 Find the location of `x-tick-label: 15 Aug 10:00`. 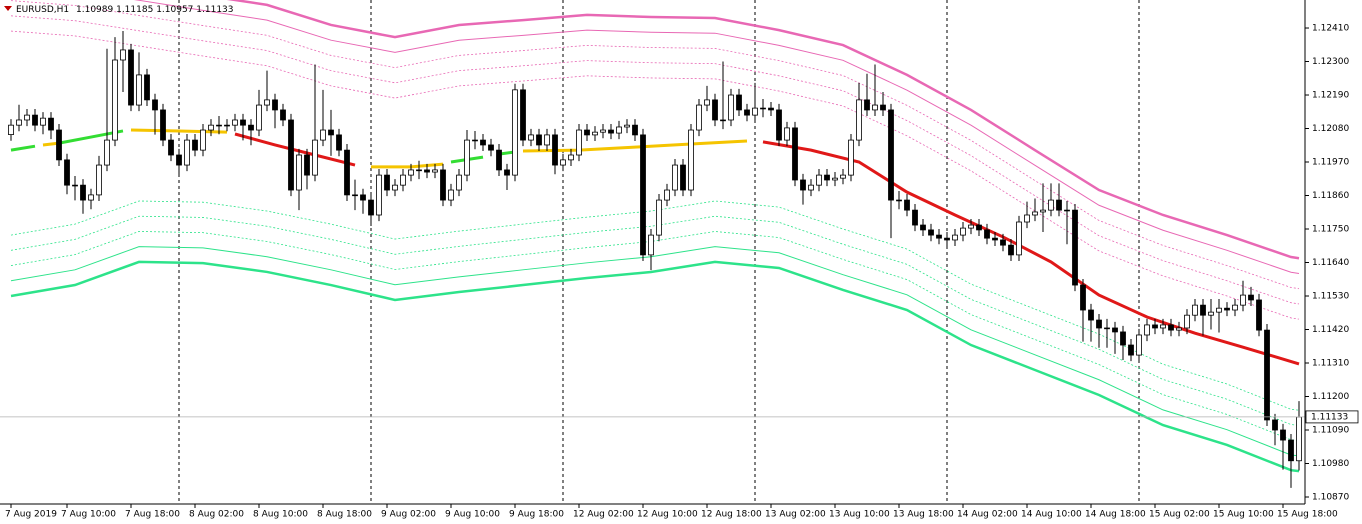

x-tick-label: 15 Aug 10:00 is located at coordinates (1243, 515).